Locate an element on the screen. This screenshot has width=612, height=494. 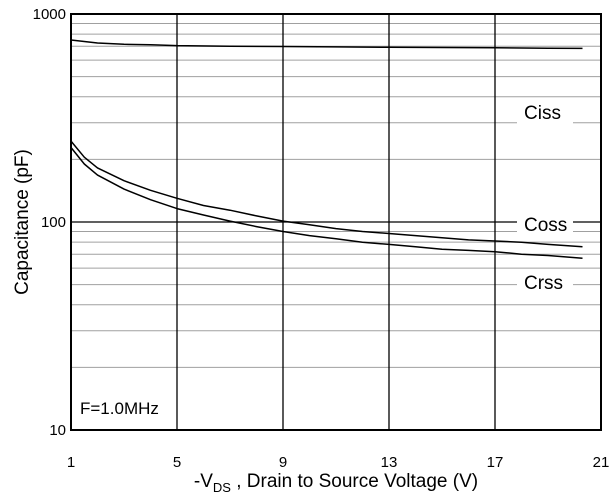
y-tick-label: 1000 is located at coordinates (49, 14).